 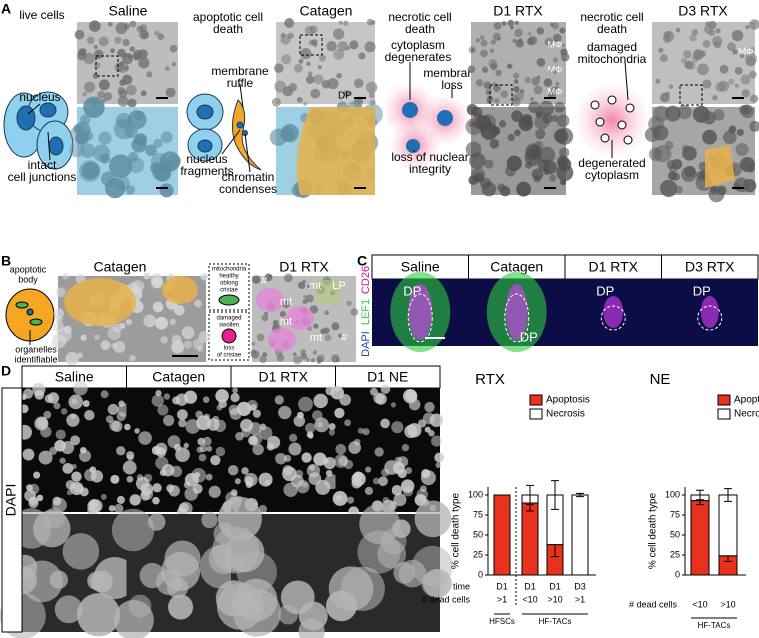 I want to click on label: # dead cells, so click(x=653, y=604).